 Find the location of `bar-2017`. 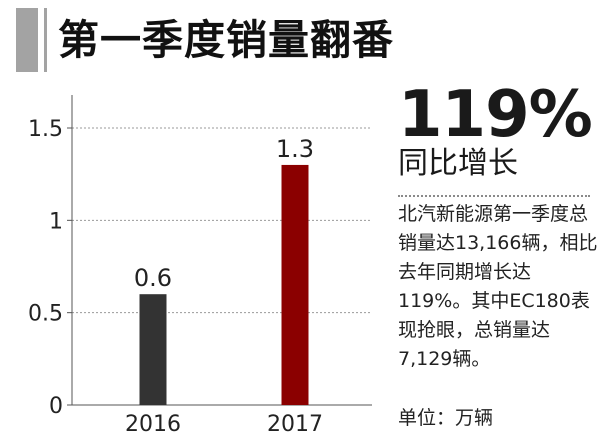

bar-2017 is located at coordinates (295, 284).